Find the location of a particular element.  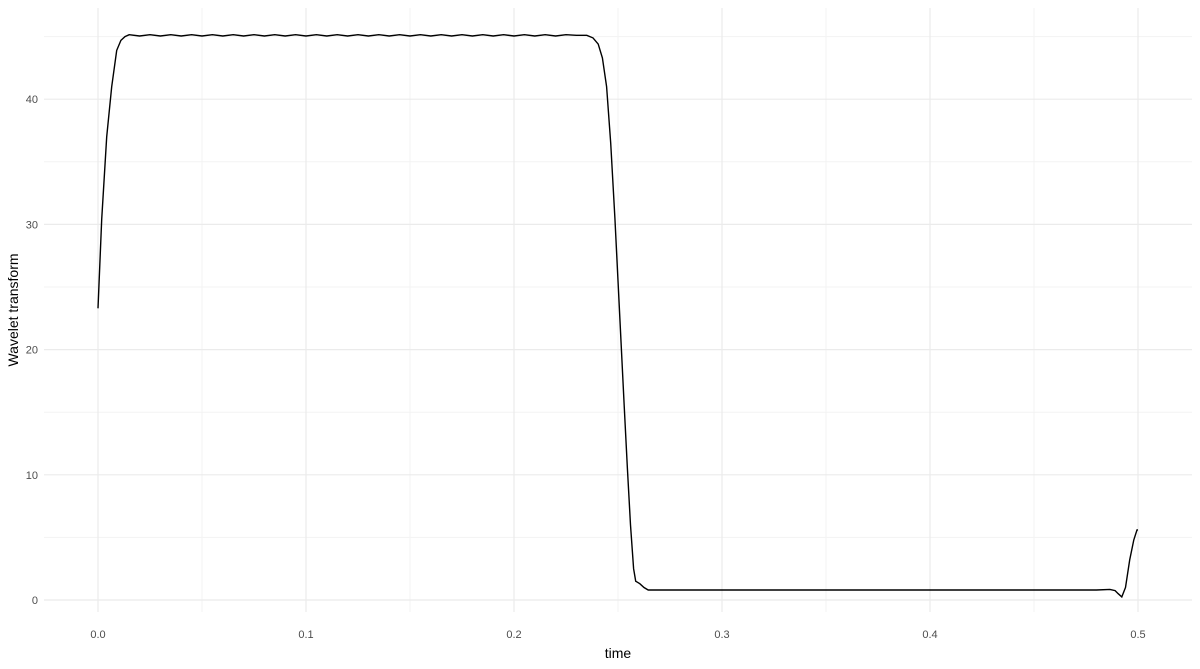

y-tick-label: 20 is located at coordinates (32, 351).